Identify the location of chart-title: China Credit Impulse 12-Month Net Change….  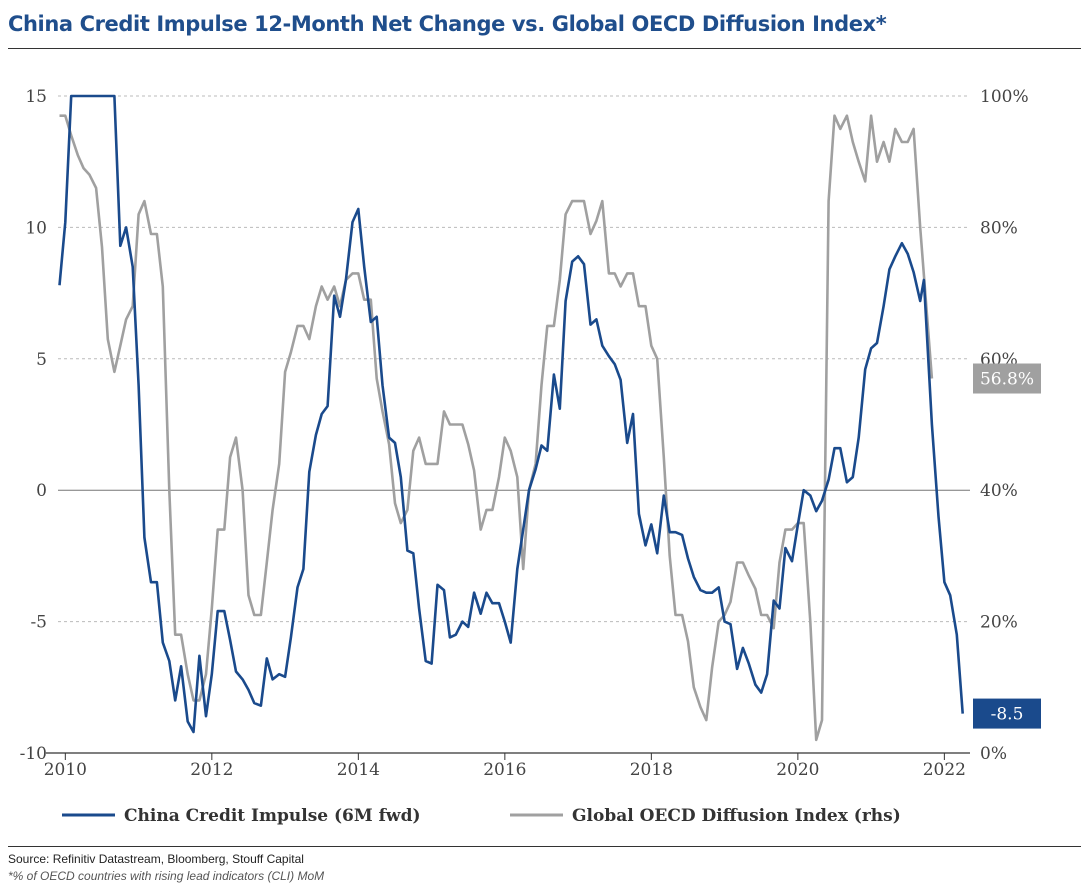
(447, 24).